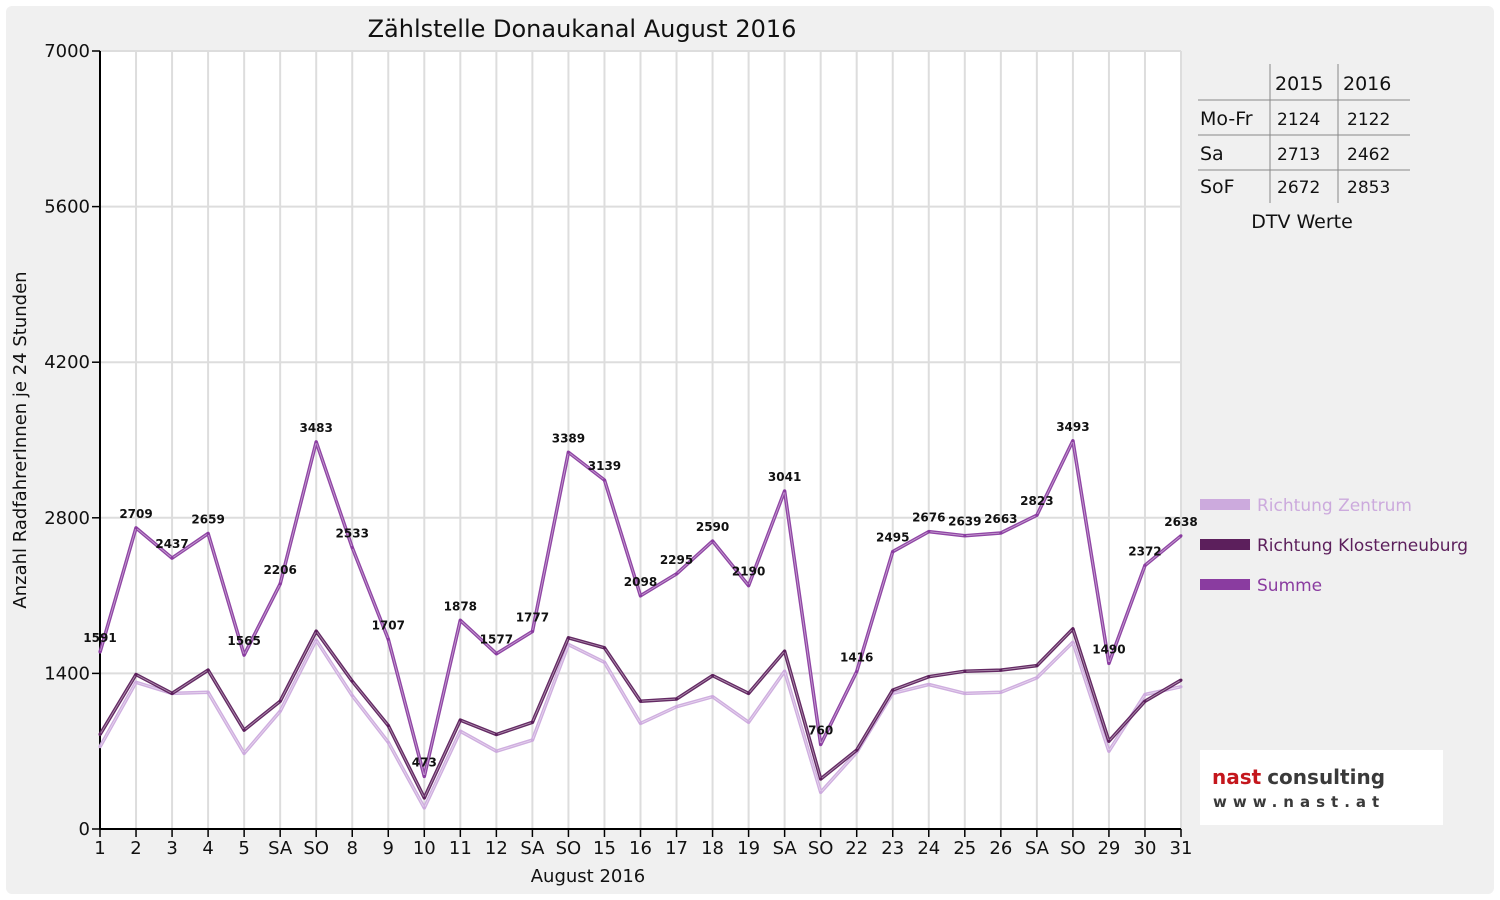  I want to click on x-tick-label: 16, so click(640, 848).